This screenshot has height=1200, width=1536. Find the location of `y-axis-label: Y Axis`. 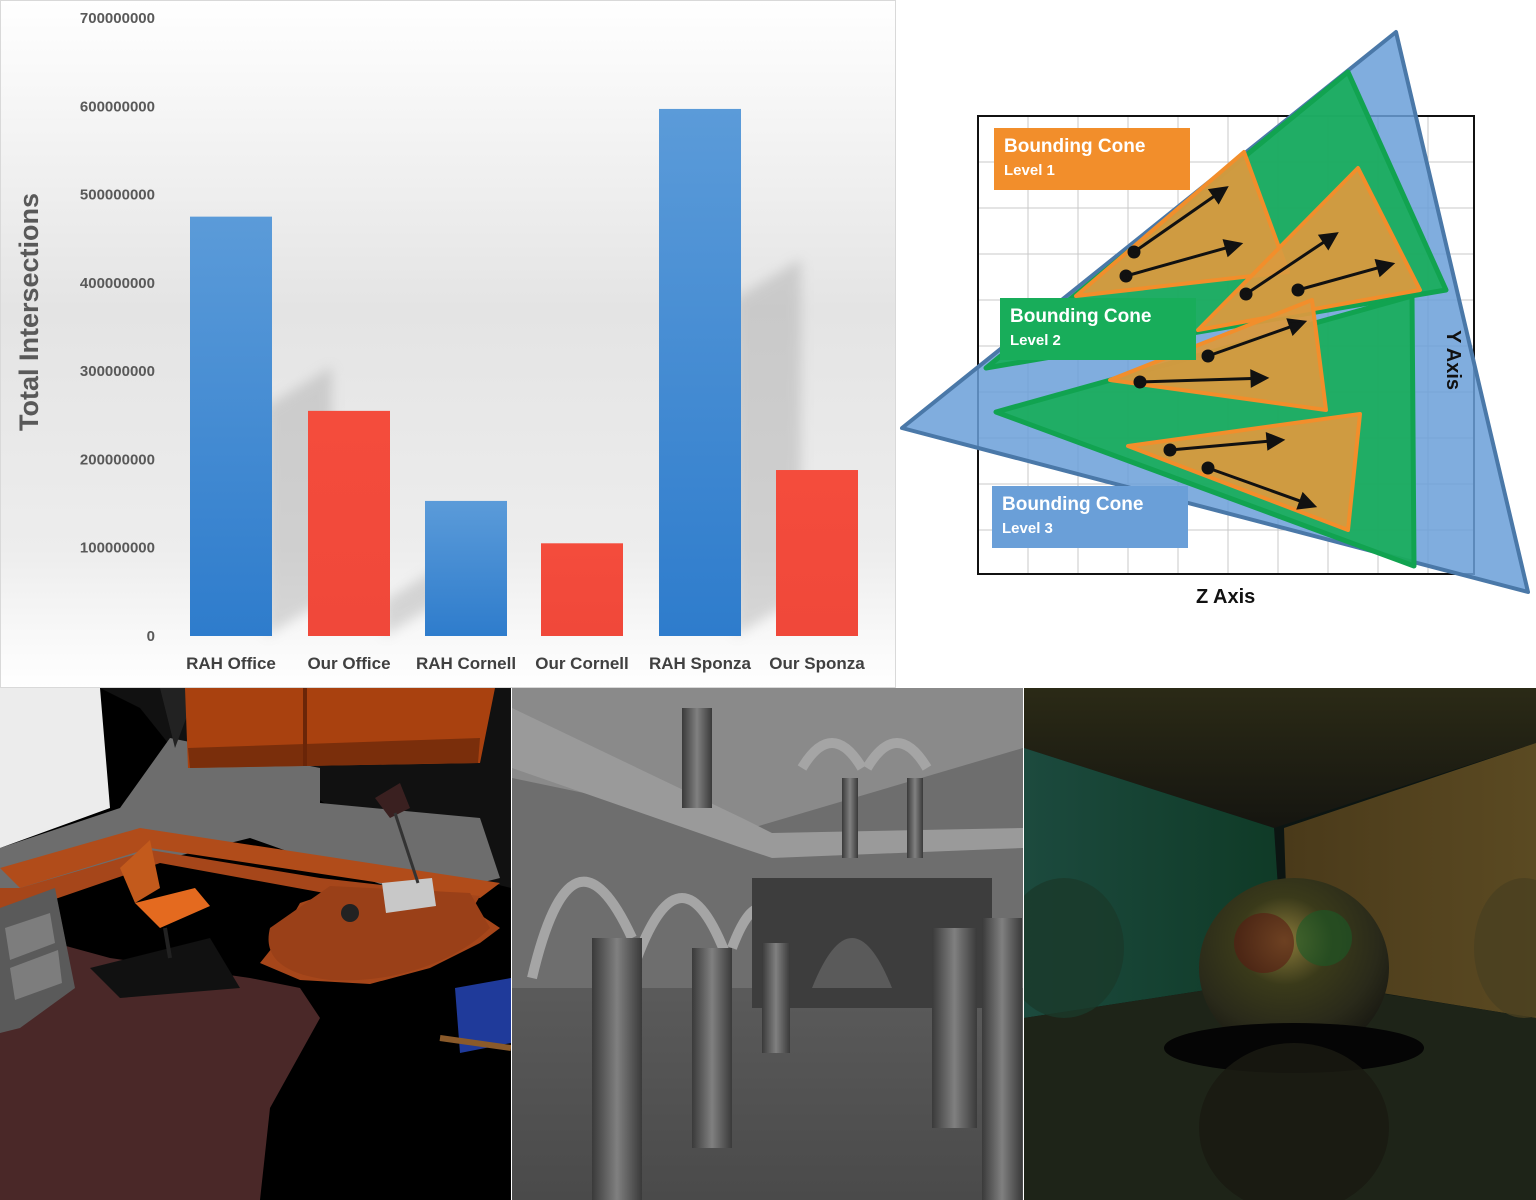

y-axis-label: Y Axis is located at coordinates (1453, 360).